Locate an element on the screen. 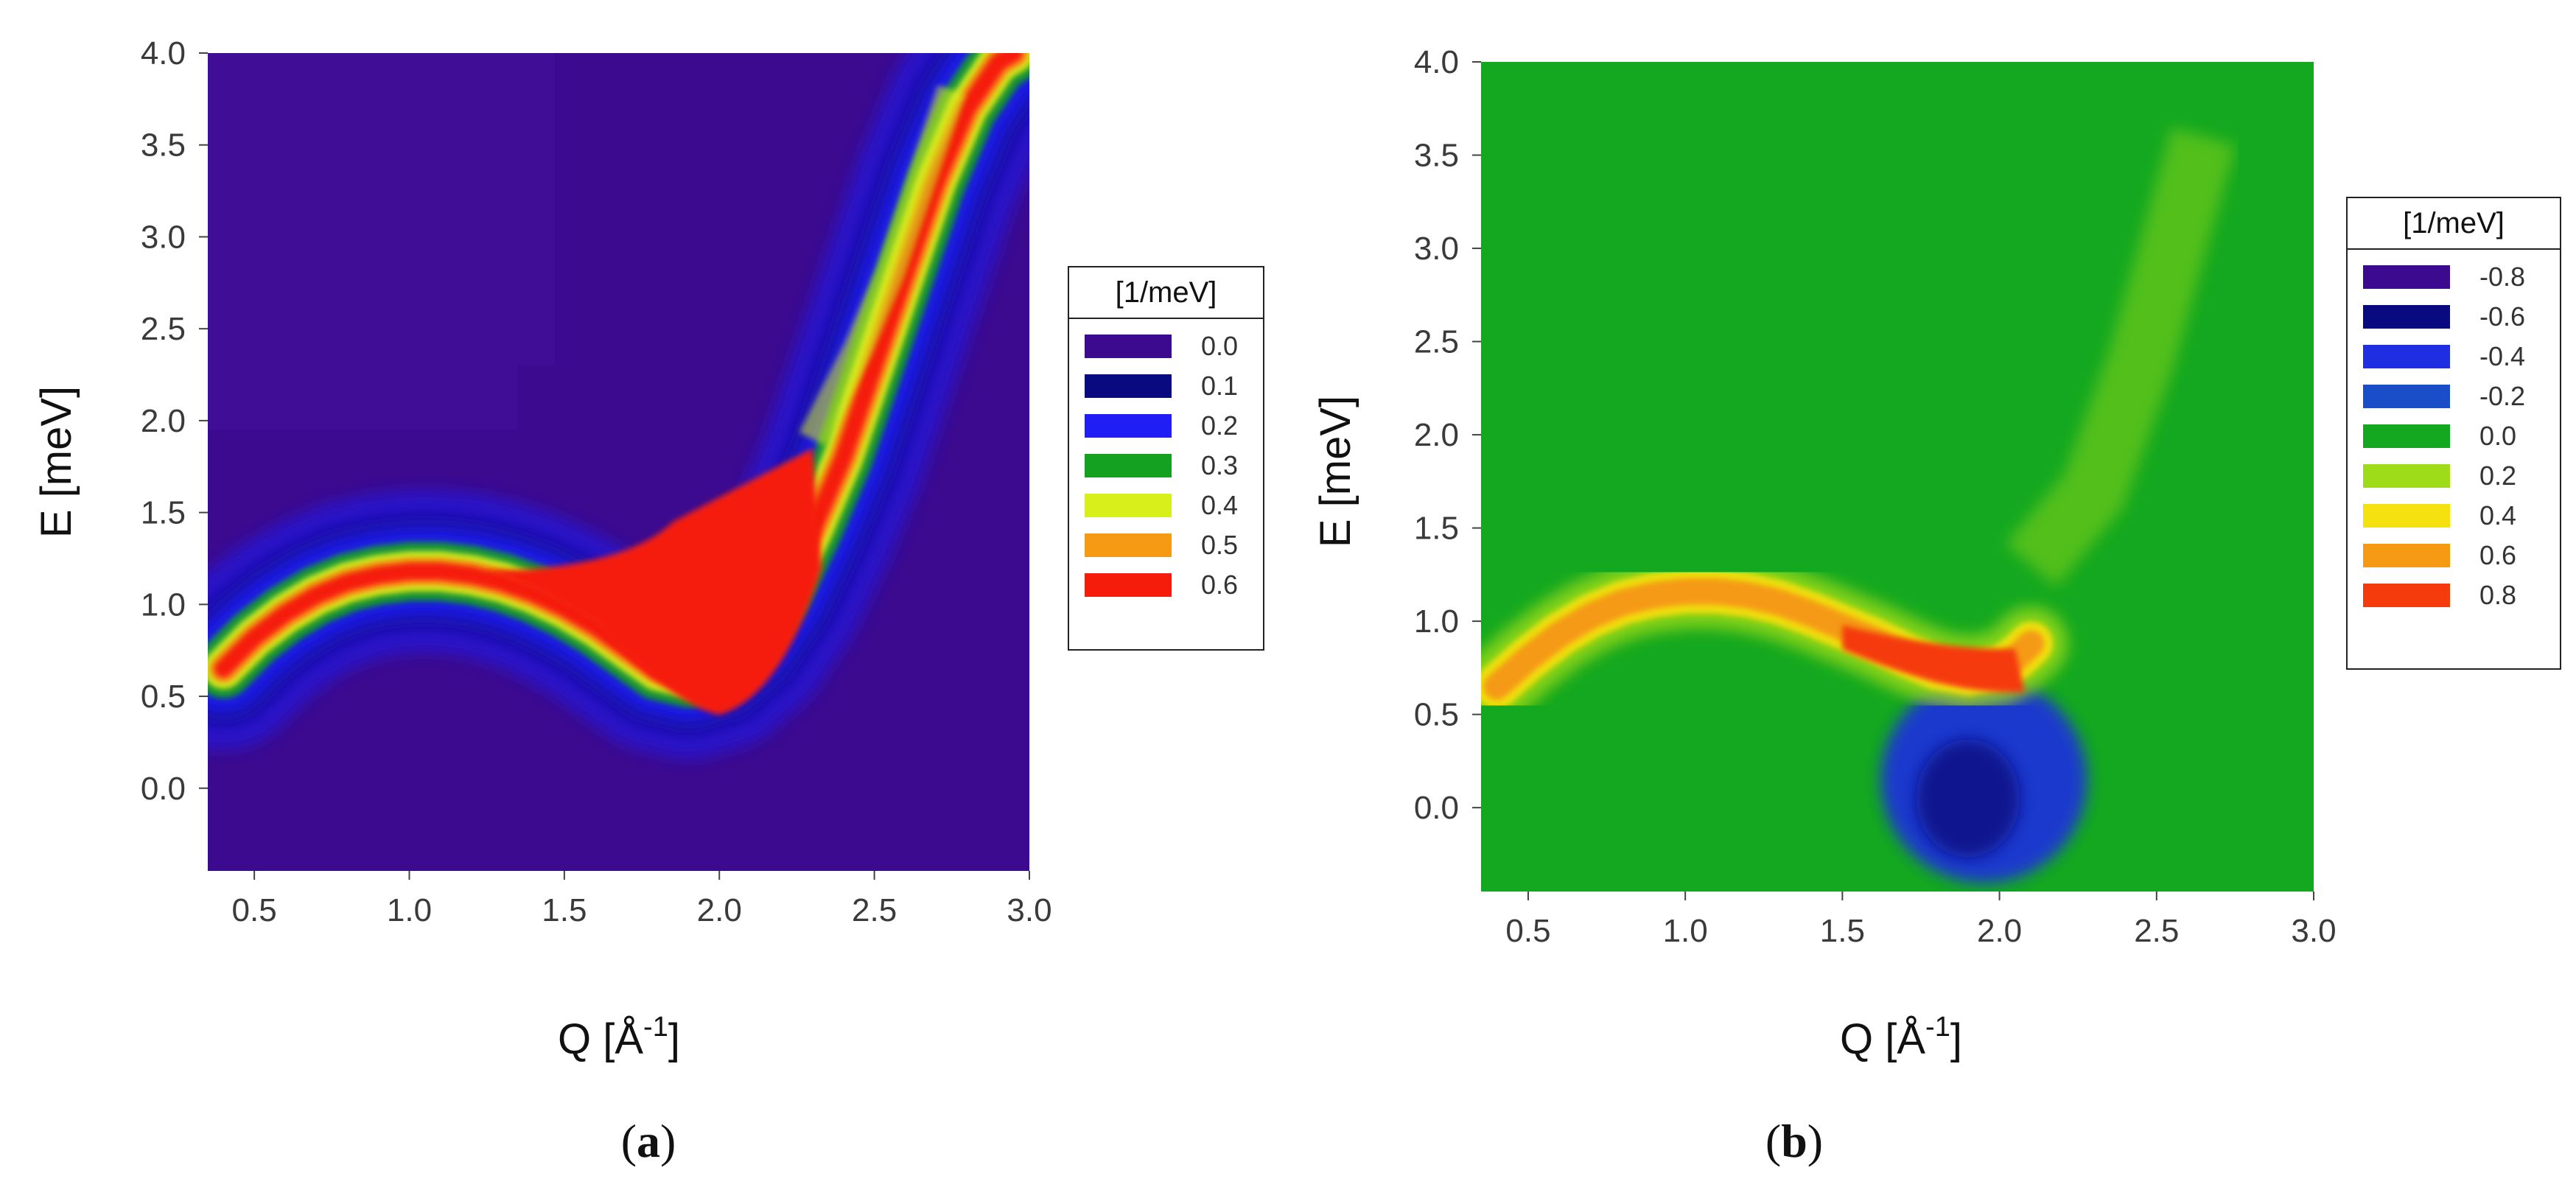 This screenshot has height=1187, width=2576. x-axis-title-b: Q [Å-1] is located at coordinates (1901, 1037).